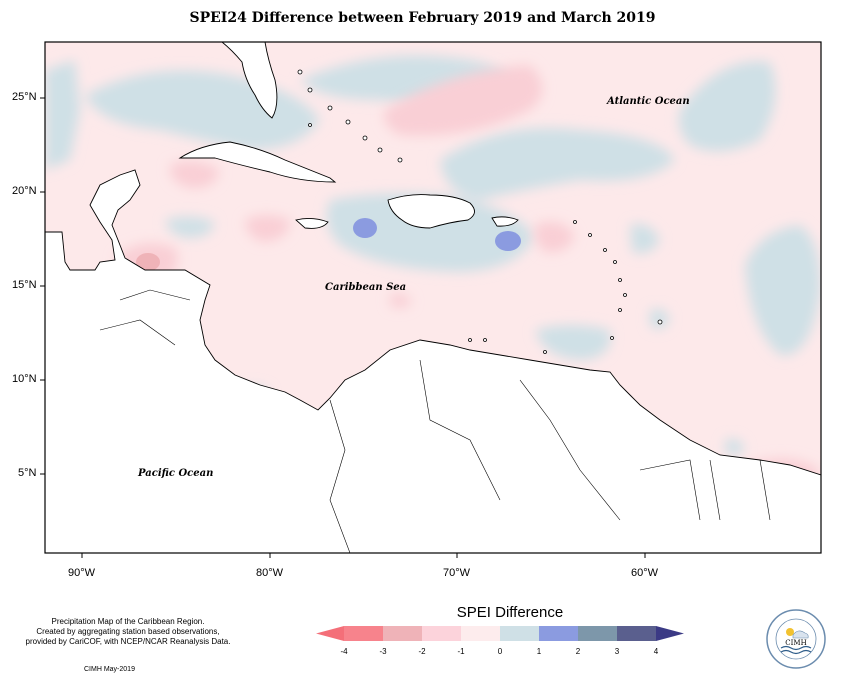 The image size is (845, 684). Describe the element at coordinates (109, 669) in the screenshot. I see `footer-credit: CIMH May-2019` at that location.